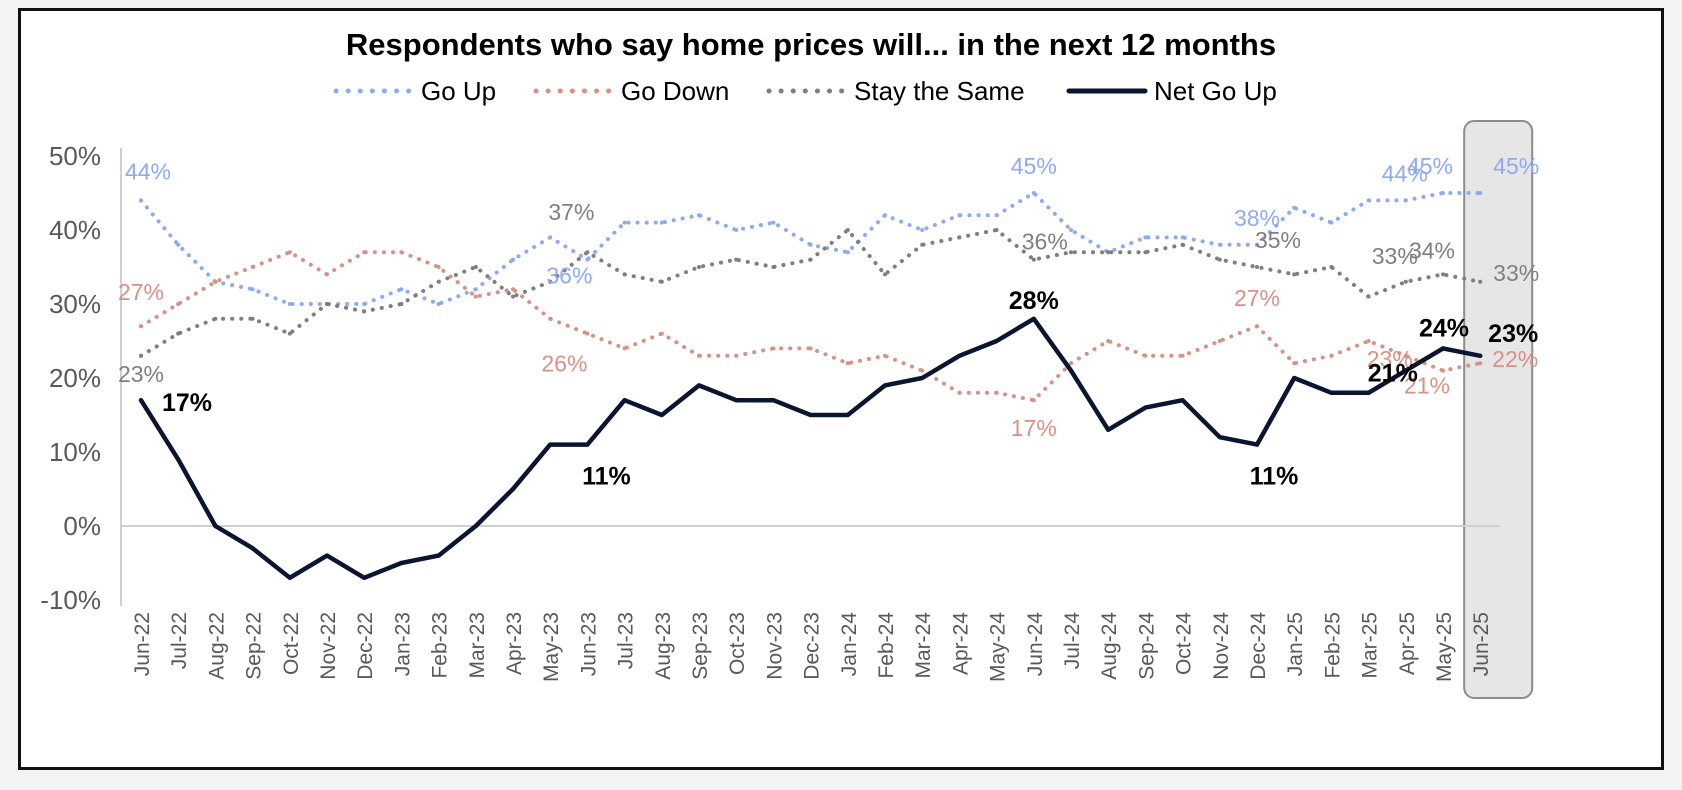 The width and height of the screenshot is (1682, 790). Describe the element at coordinates (1221, 646) in the screenshot. I see `x-tick-label: Nov-24` at that location.